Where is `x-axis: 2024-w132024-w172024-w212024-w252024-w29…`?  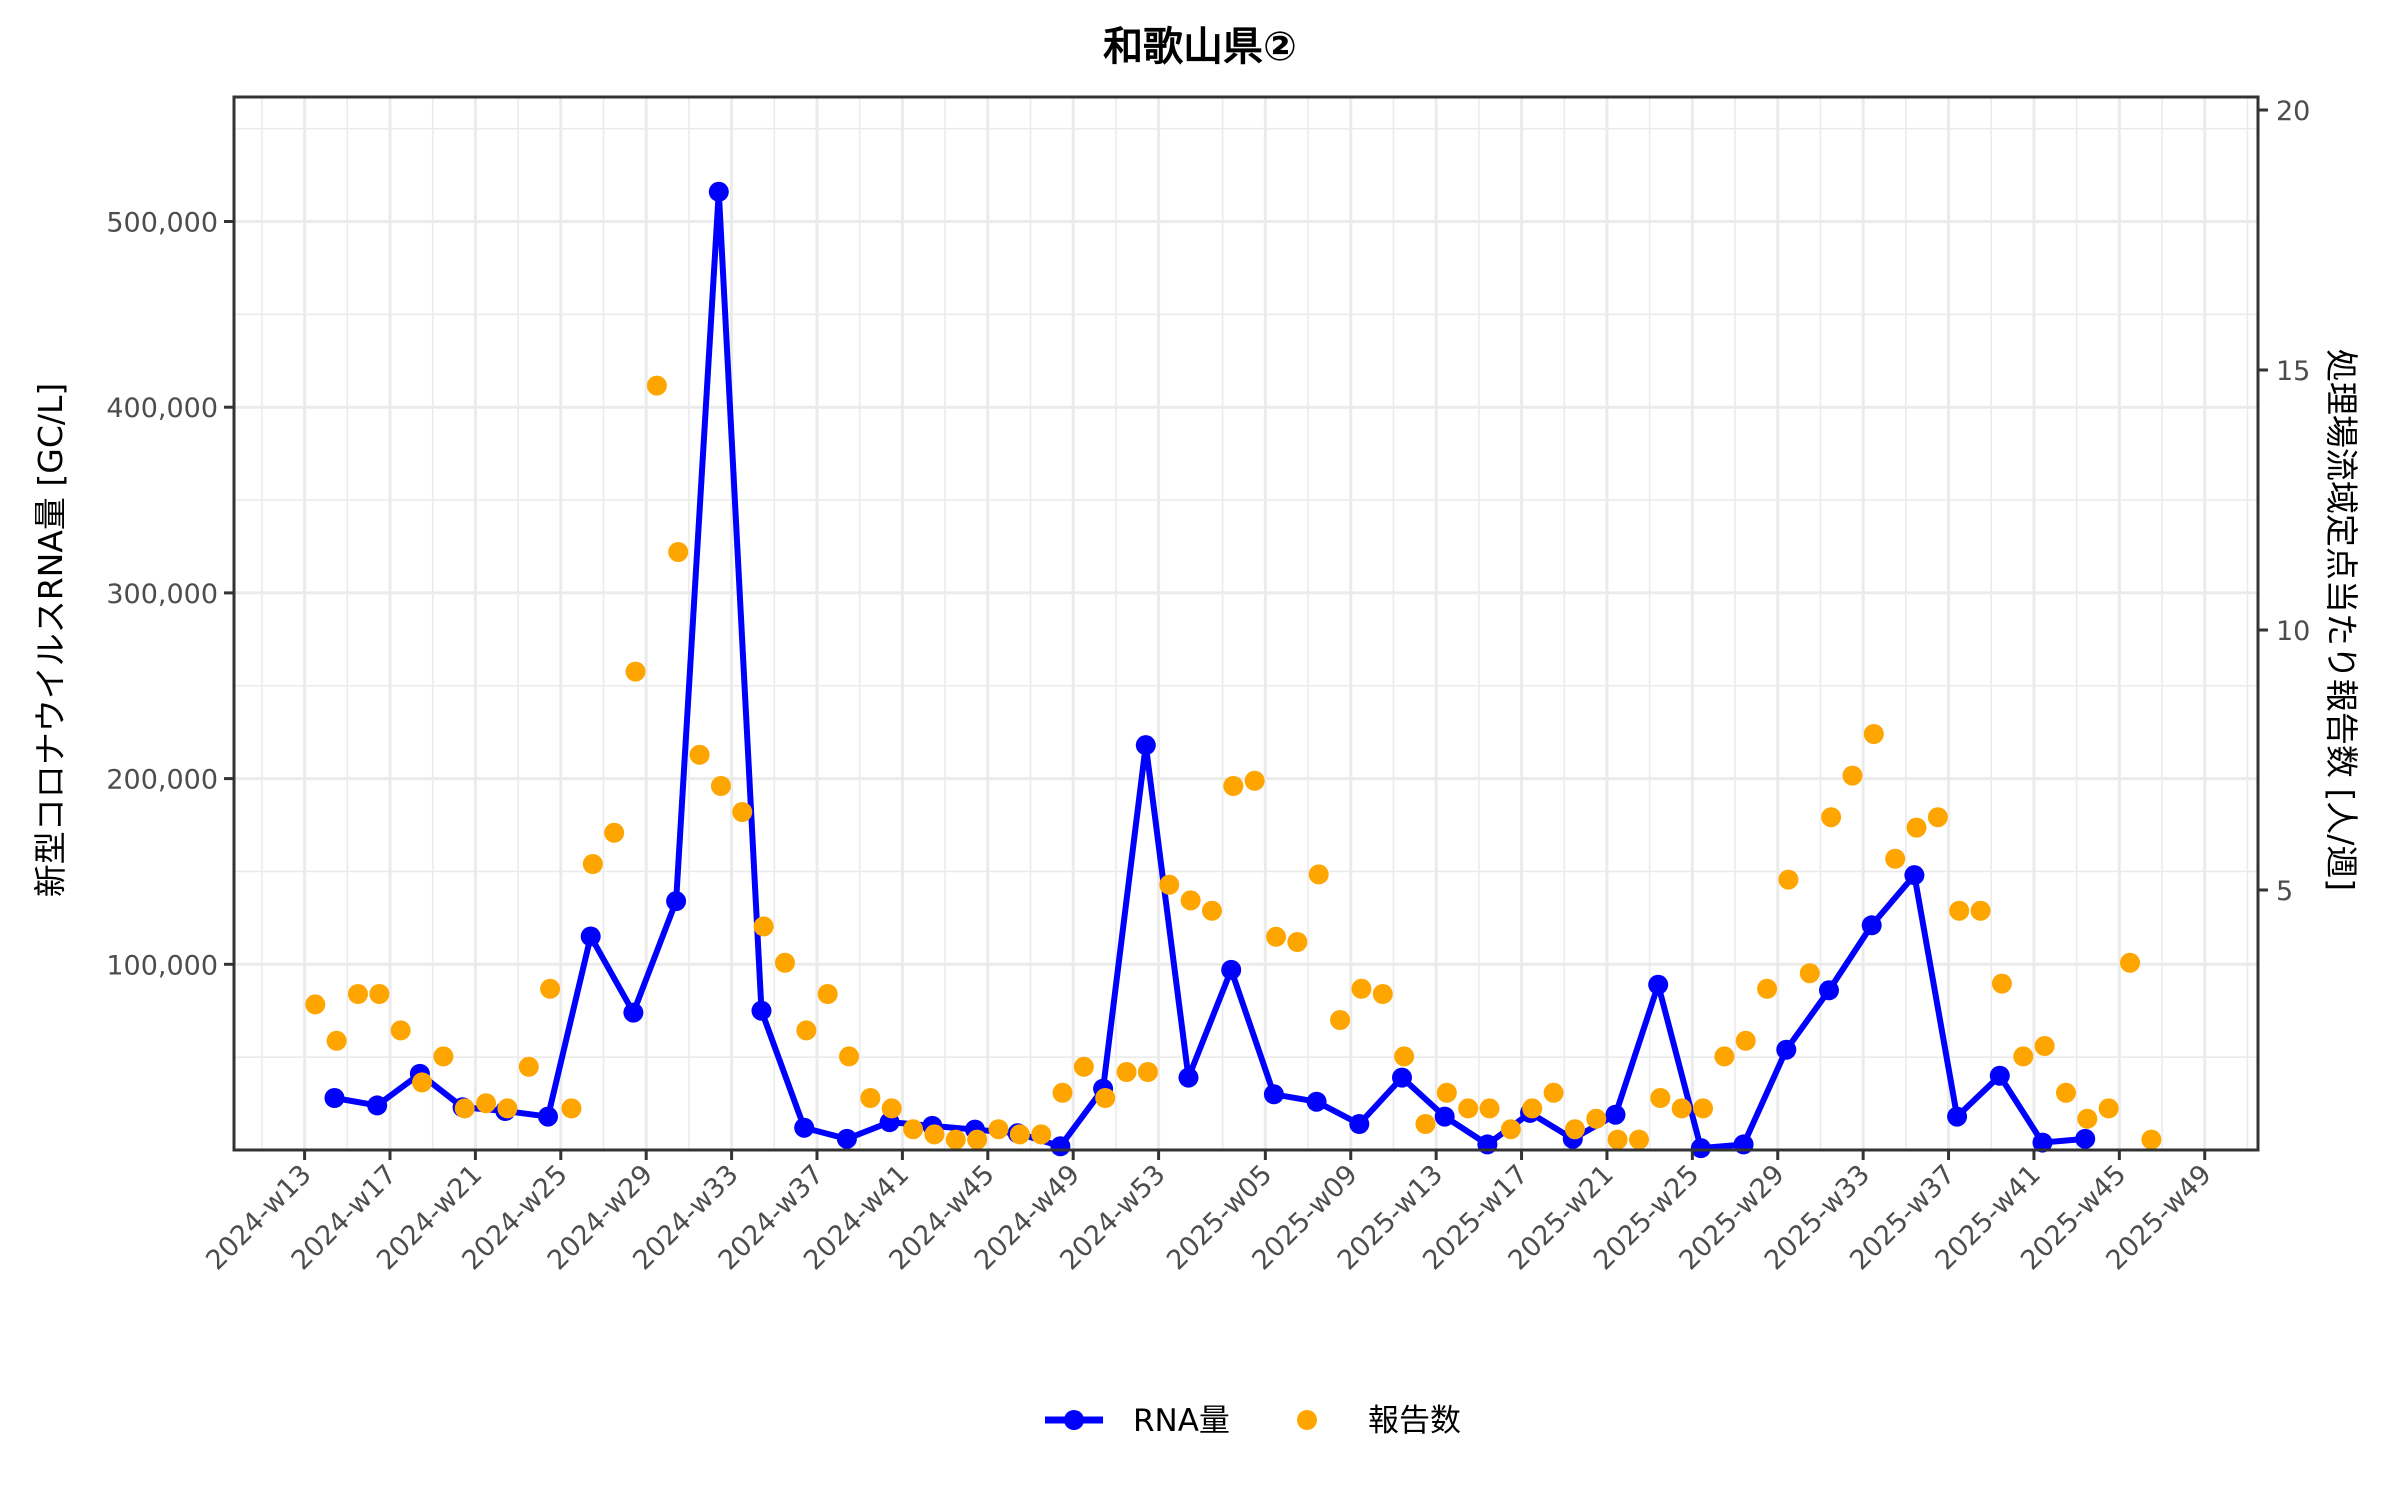
x-axis: 2024-w132024-w172024-w212024-w252024-w29… is located at coordinates (1209, 1213).